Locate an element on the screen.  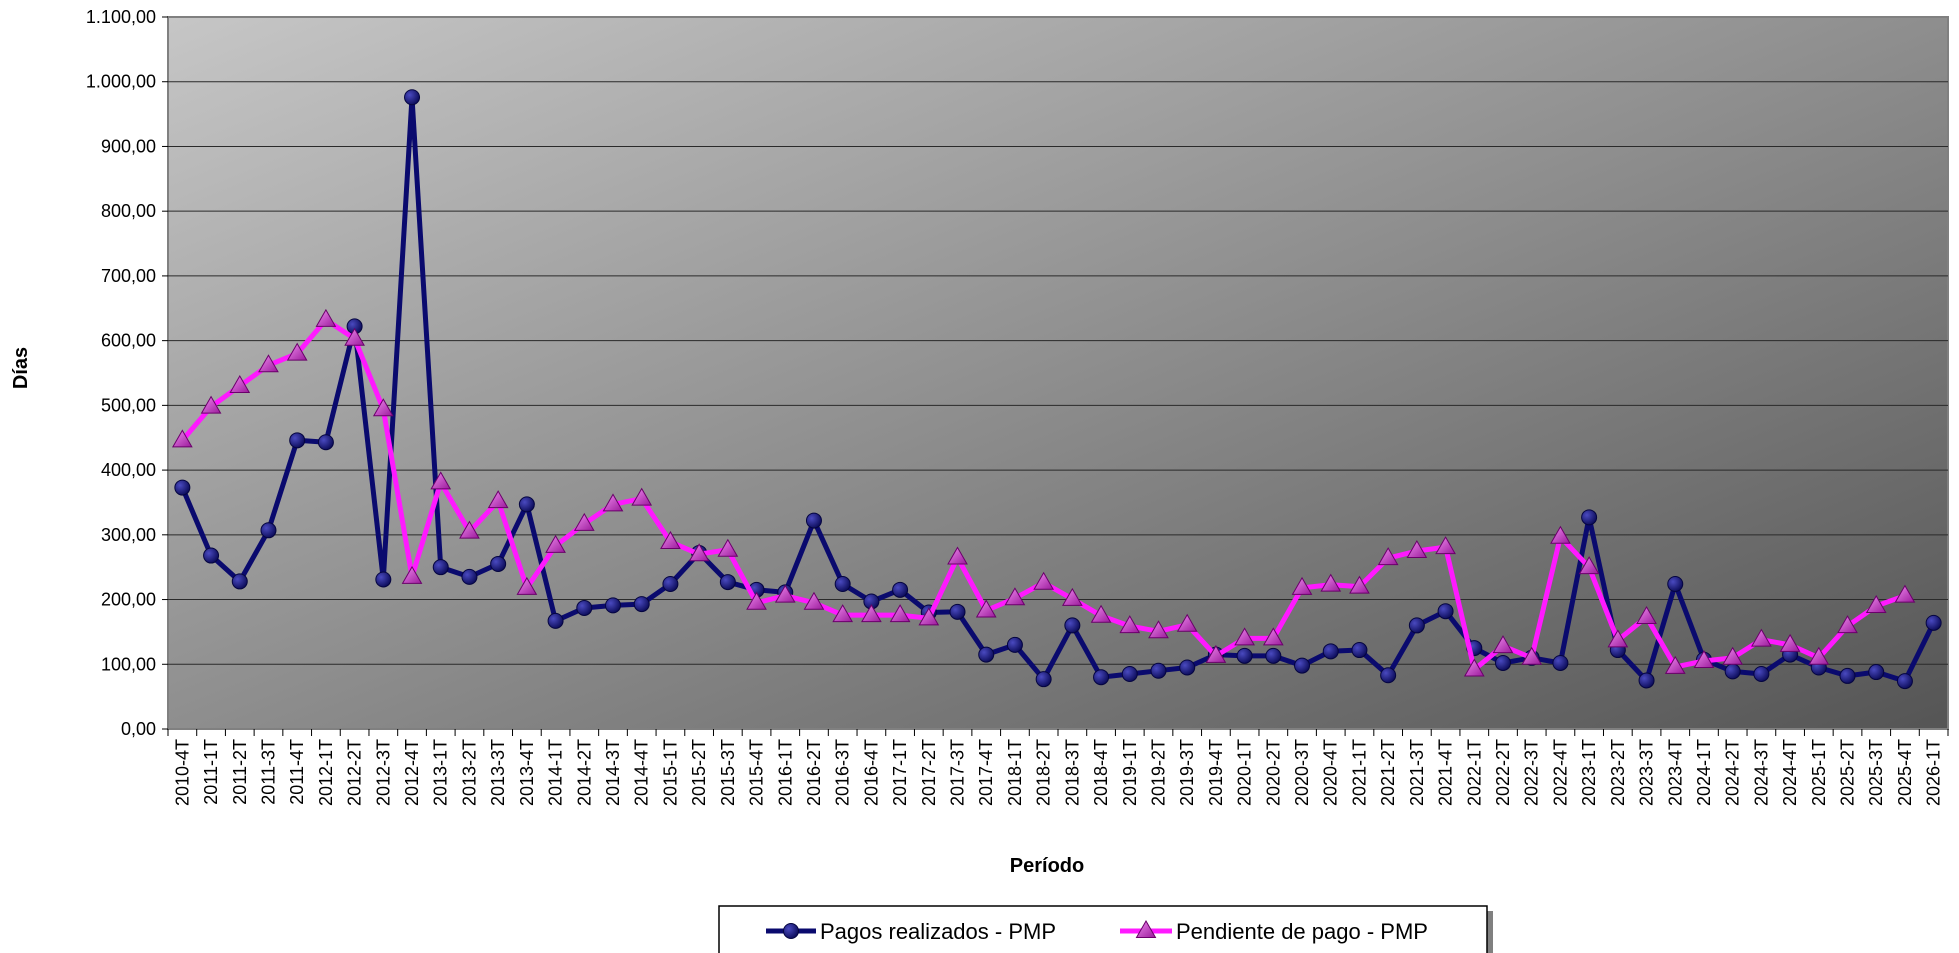
x-tick-label: 2016-2T is located at coordinates (814, 772).